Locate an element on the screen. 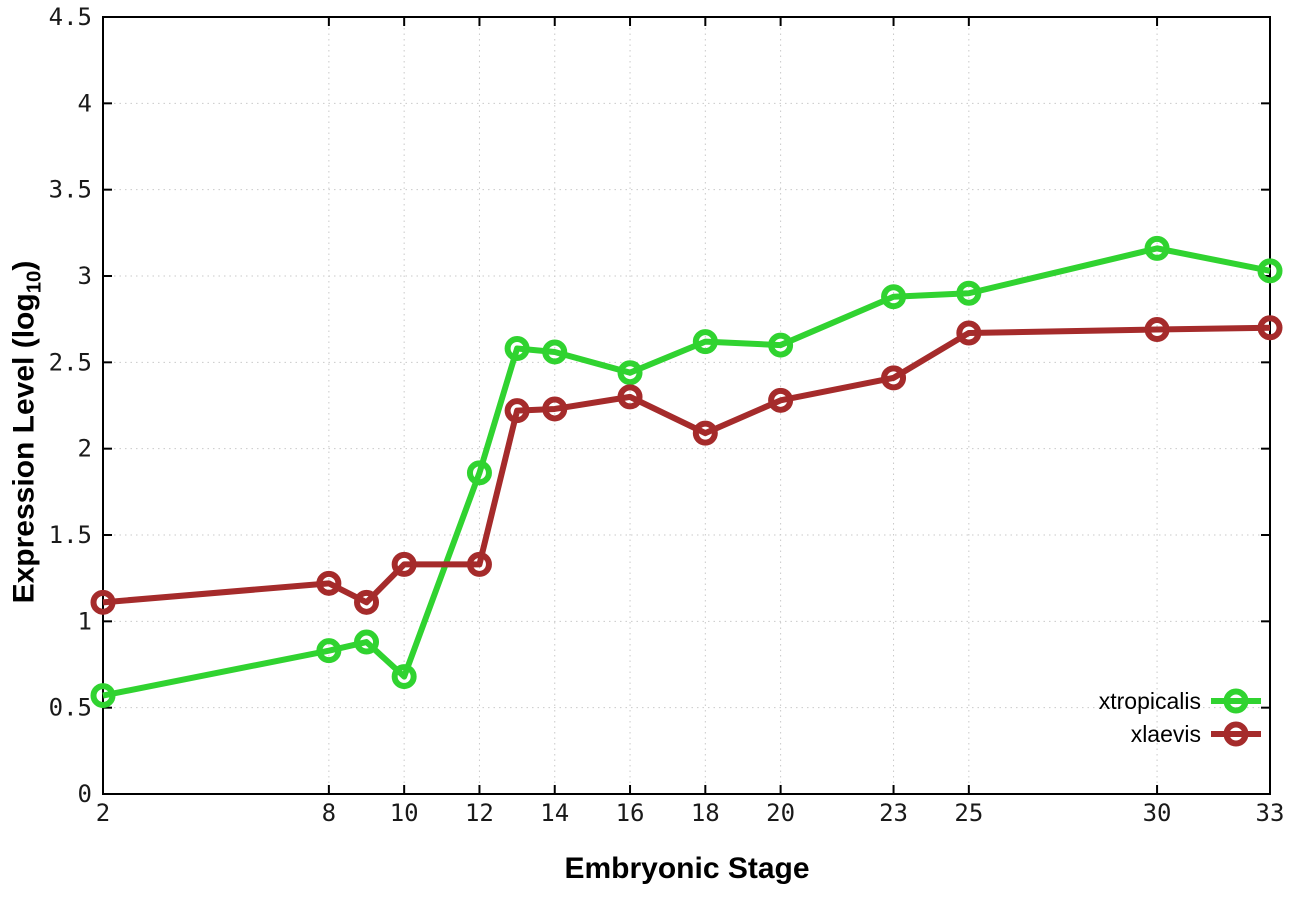  legend: xtropicalis xlaevis is located at coordinates (1180, 720).